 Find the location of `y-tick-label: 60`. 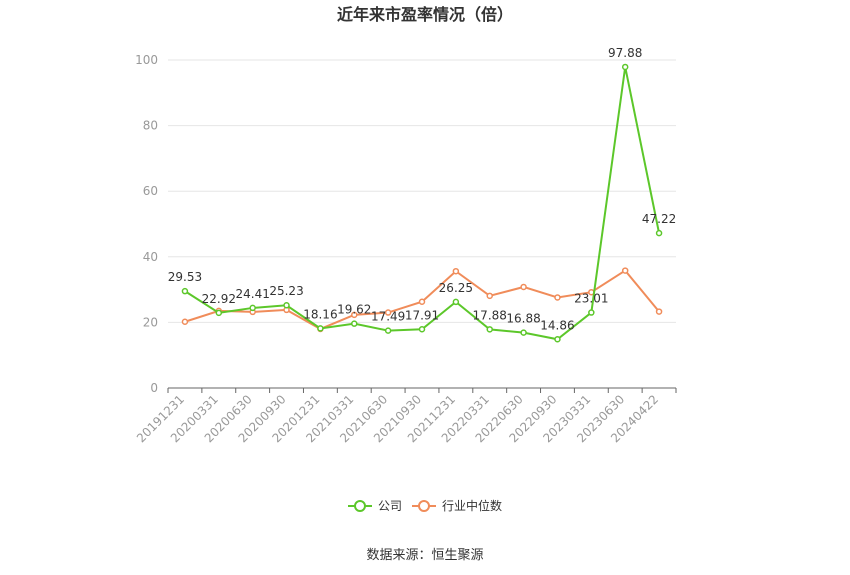

y-tick-label: 60 is located at coordinates (150, 191).